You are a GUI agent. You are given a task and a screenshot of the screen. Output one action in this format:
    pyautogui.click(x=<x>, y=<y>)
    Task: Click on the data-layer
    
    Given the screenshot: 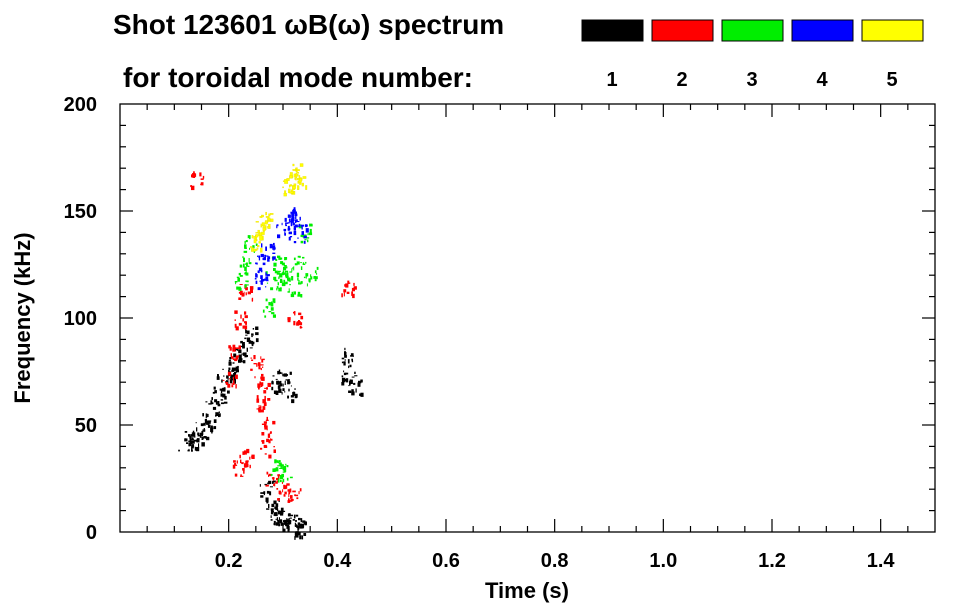 What is the action you would take?
    pyautogui.click(x=271, y=351)
    